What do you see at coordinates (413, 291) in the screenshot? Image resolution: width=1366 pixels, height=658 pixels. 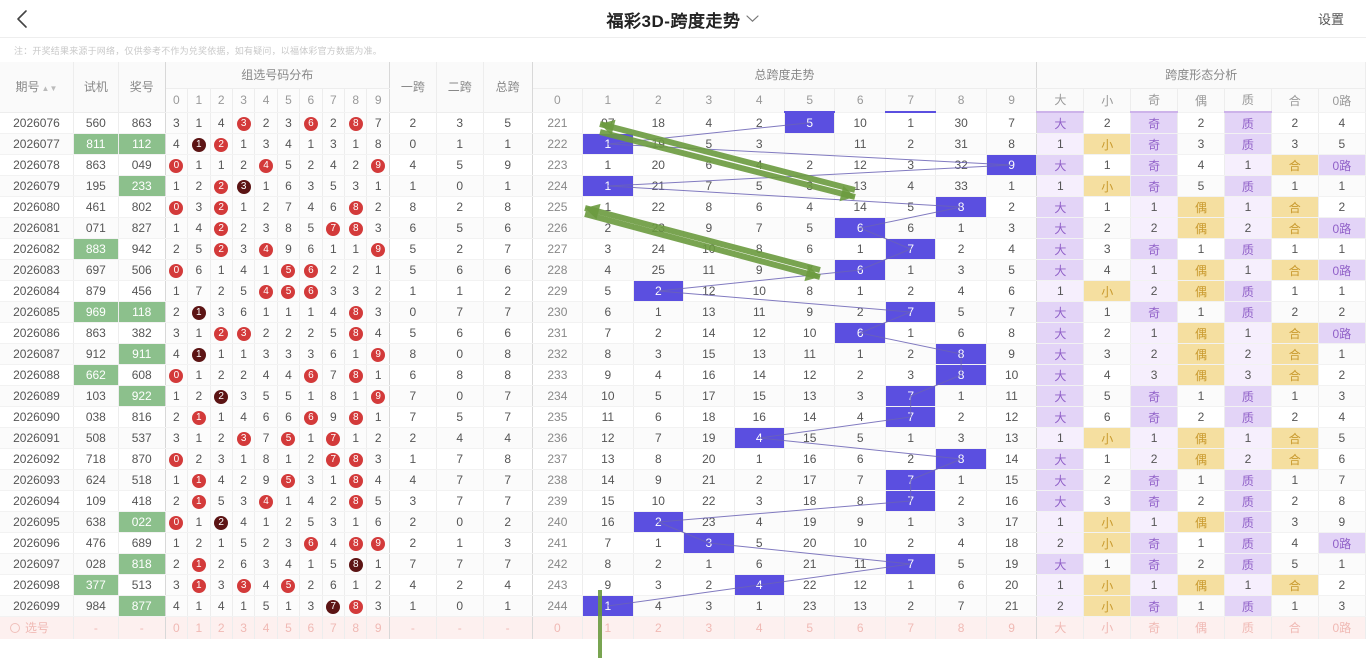 I see `cell-span1: 1` at bounding box center [413, 291].